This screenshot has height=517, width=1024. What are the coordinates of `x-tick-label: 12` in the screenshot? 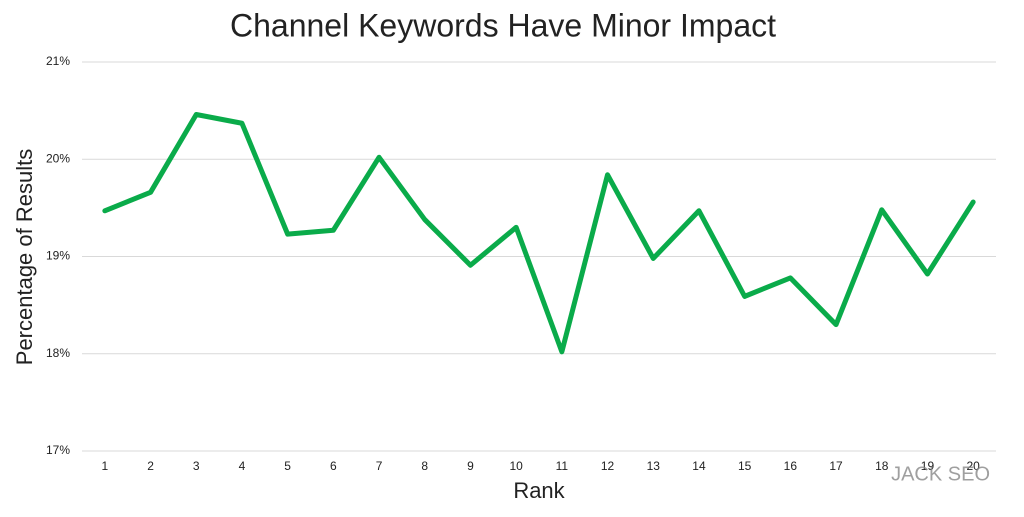 It's located at (608, 466).